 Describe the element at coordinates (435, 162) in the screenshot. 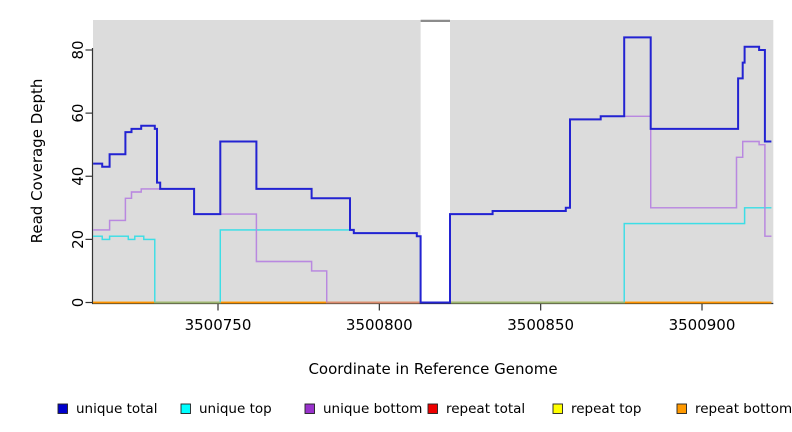

I see `gap-band` at that location.